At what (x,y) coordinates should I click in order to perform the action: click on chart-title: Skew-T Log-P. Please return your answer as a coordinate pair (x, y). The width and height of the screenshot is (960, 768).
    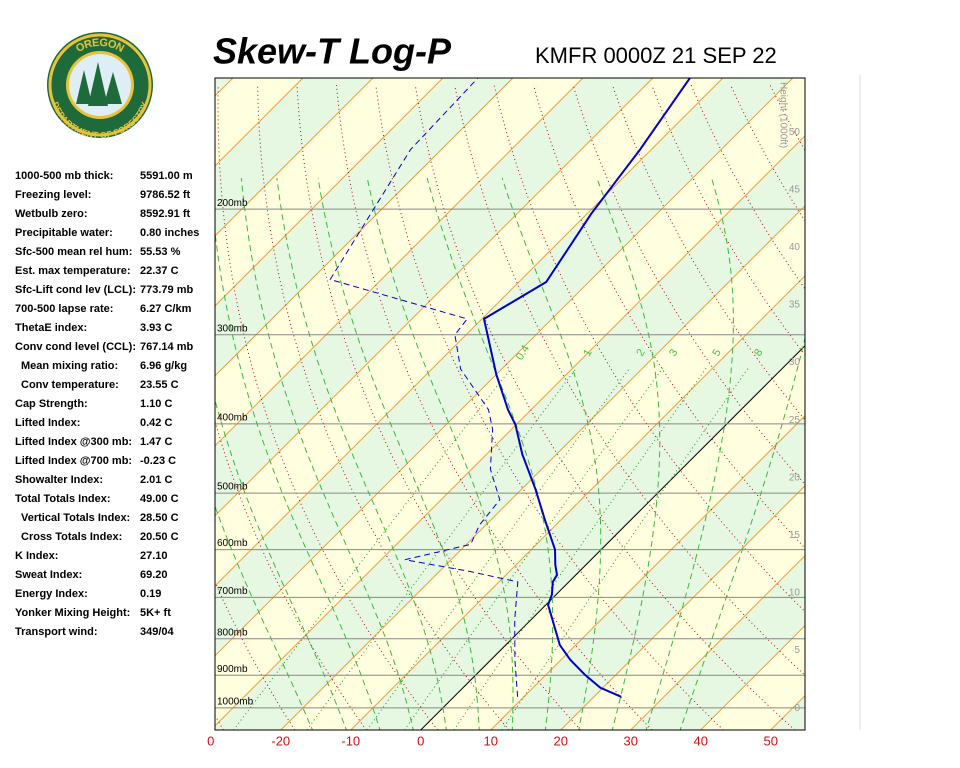
    Looking at the image, I should click on (332, 51).